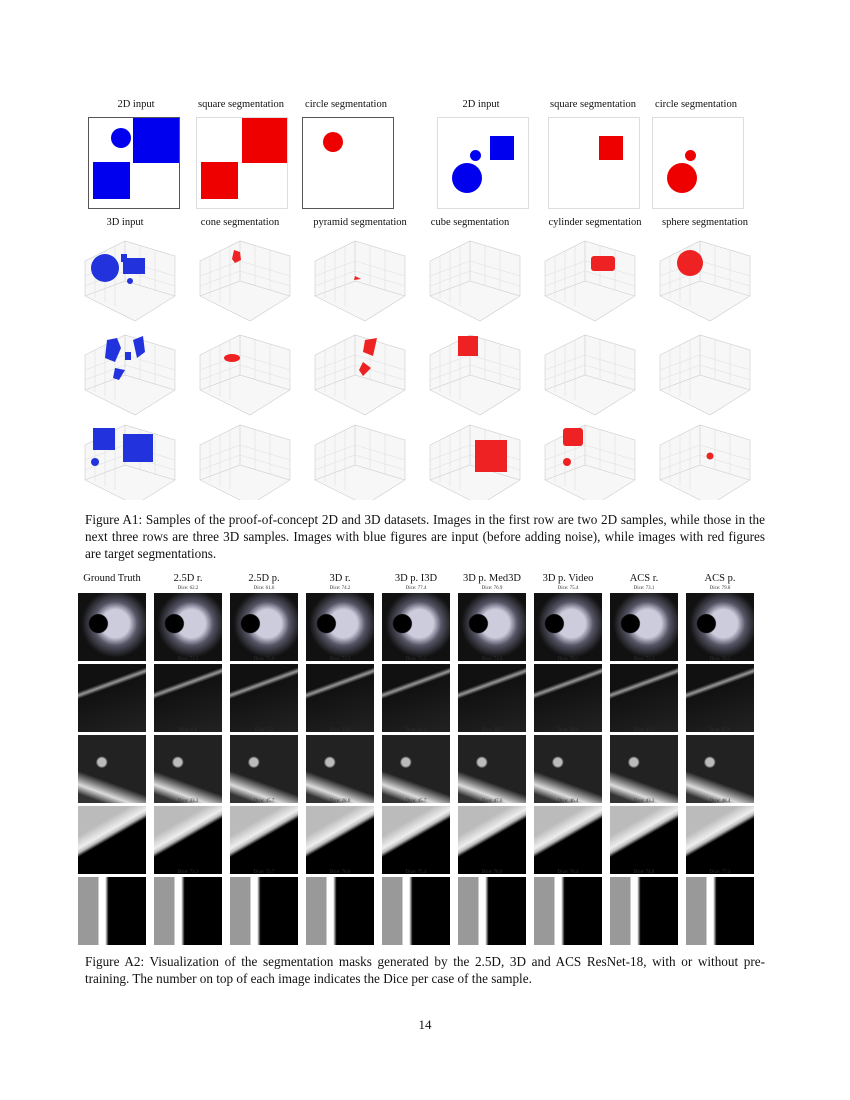 This screenshot has width=850, height=1100. Describe the element at coordinates (568, 659) in the screenshot. I see `dice-label: Dice: 76.1` at that location.